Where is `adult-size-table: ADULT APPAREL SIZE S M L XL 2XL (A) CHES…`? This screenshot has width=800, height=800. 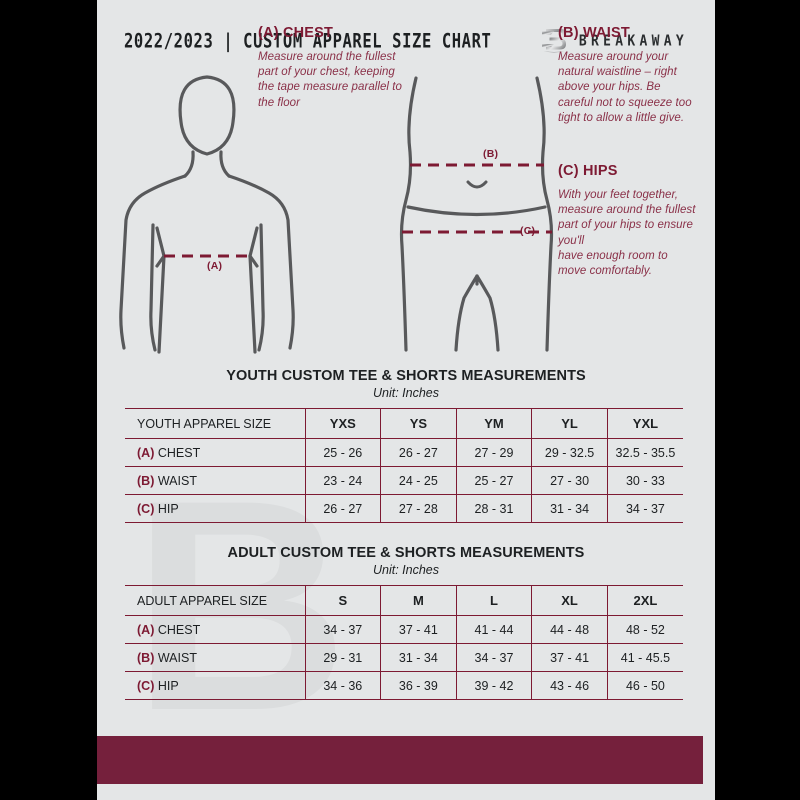 adult-size-table: ADULT APPAREL SIZE S M L XL 2XL (A) CHES… is located at coordinates (404, 642).